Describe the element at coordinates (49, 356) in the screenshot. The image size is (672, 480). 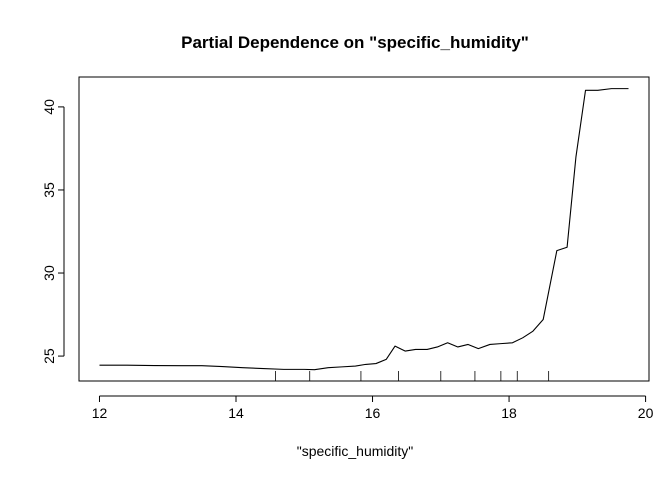
I see `y-tick-label: 25` at that location.